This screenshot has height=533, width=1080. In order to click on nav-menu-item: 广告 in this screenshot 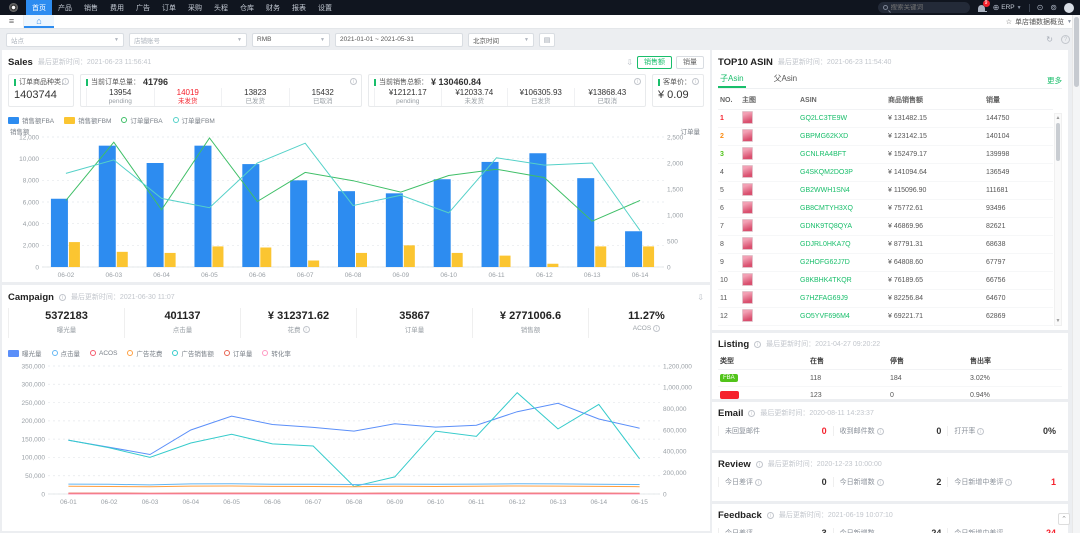, I will do `click(143, 8)`.